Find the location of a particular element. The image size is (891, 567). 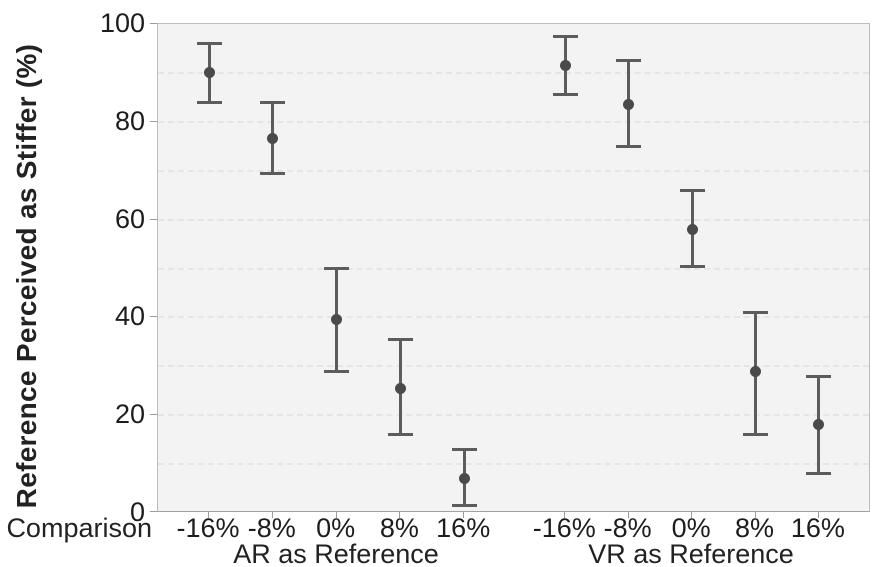

y-tick-label: 0 is located at coordinates (137, 512).